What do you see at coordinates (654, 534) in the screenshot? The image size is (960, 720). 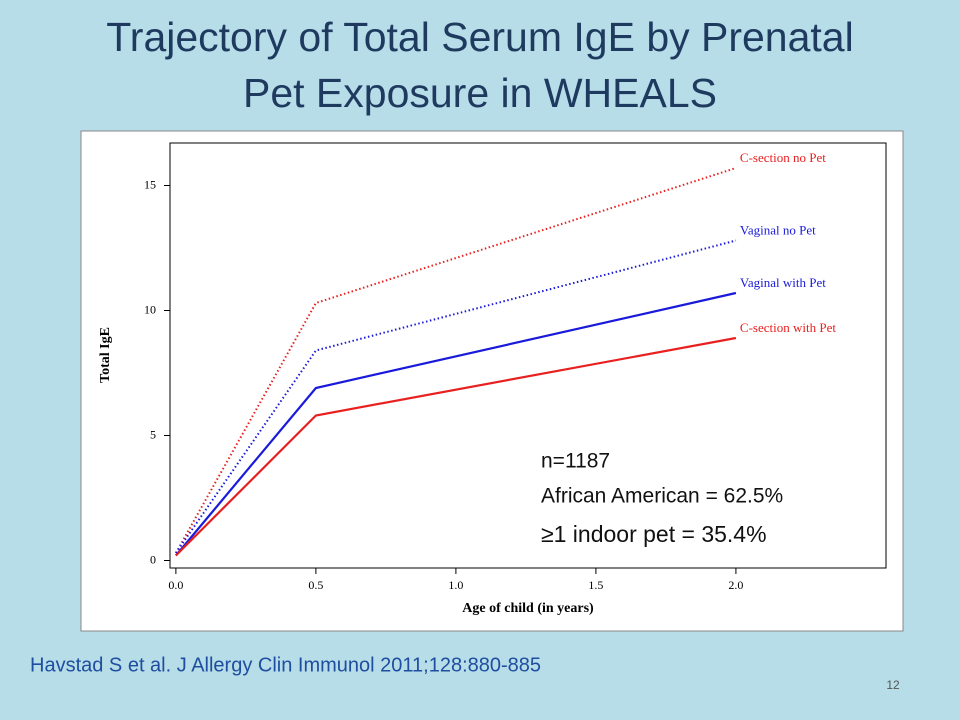 I see `annotation: ≥1 indoor pet = 35.4%` at bounding box center [654, 534].